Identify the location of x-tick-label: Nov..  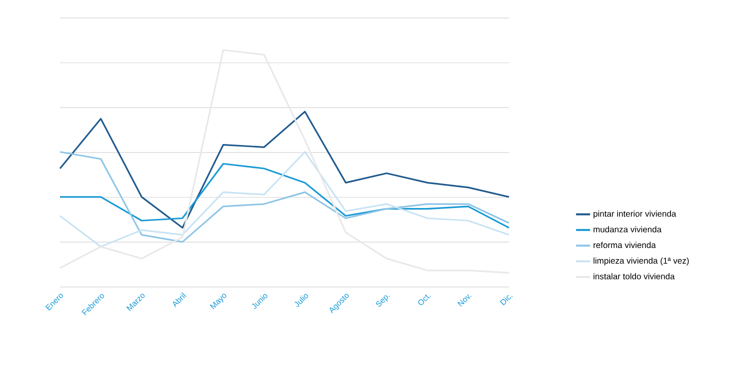
(464, 300).